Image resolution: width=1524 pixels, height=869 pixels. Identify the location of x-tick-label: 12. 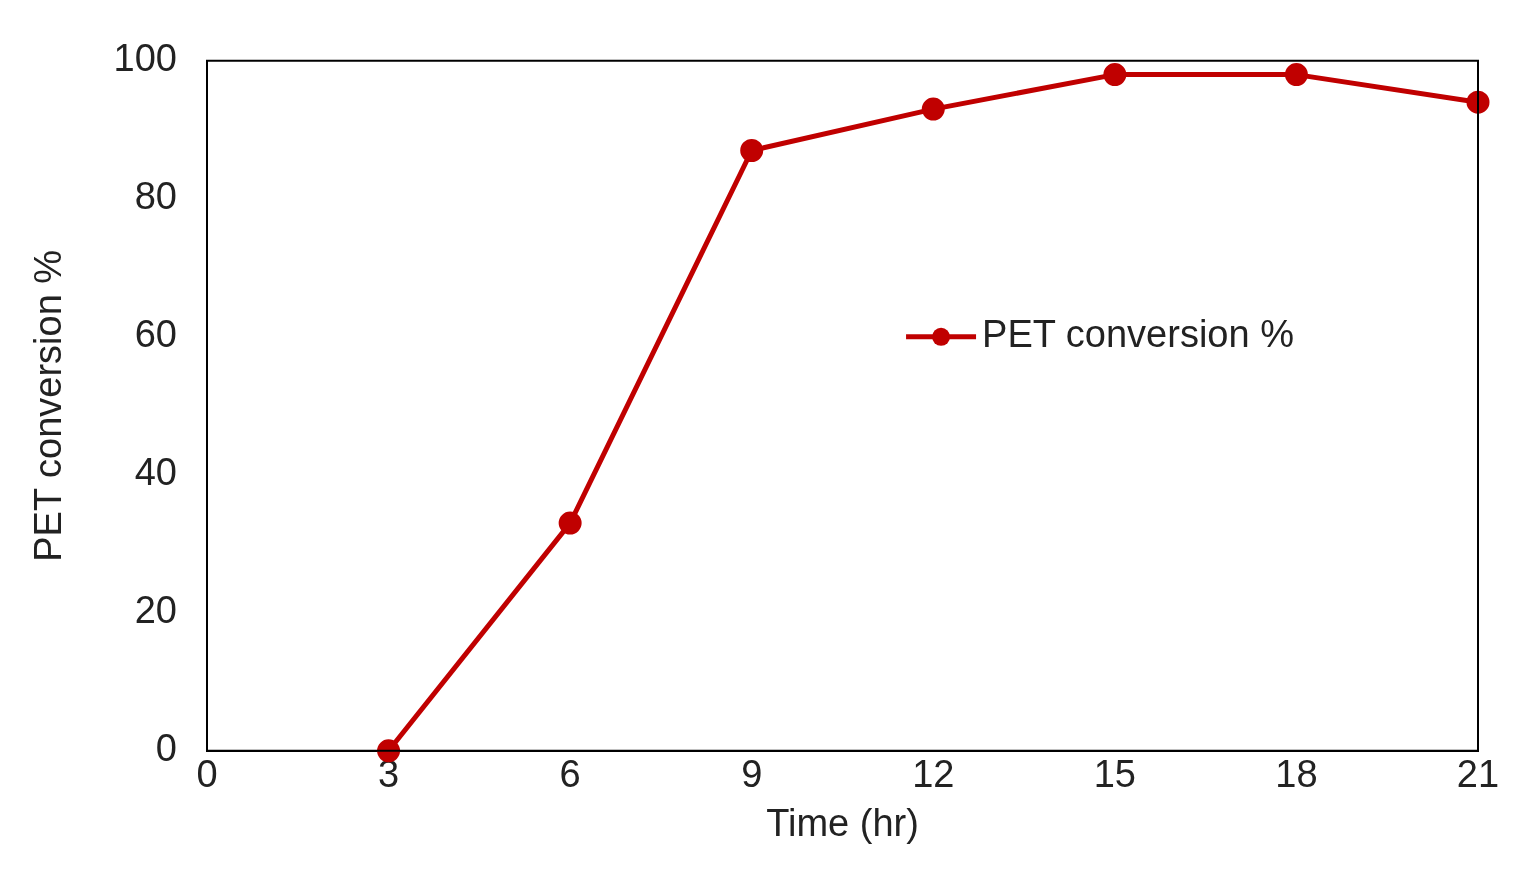
(933, 774).